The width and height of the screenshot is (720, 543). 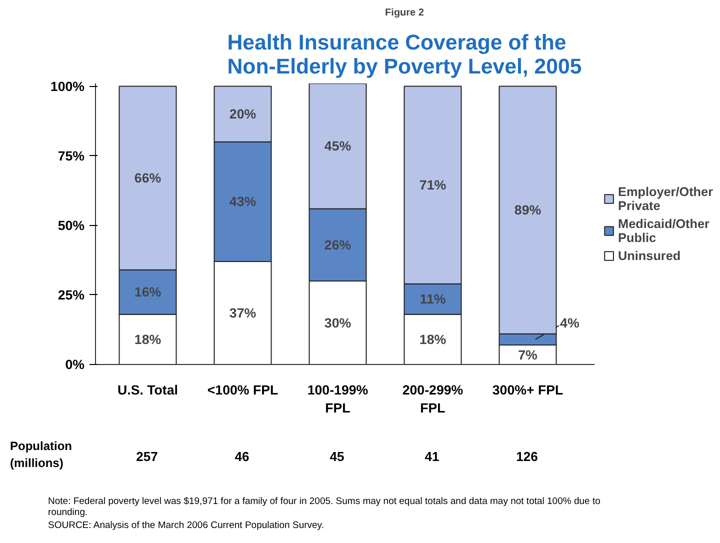 I want to click on chart-subtitle: Figure 2, so click(x=404, y=13).